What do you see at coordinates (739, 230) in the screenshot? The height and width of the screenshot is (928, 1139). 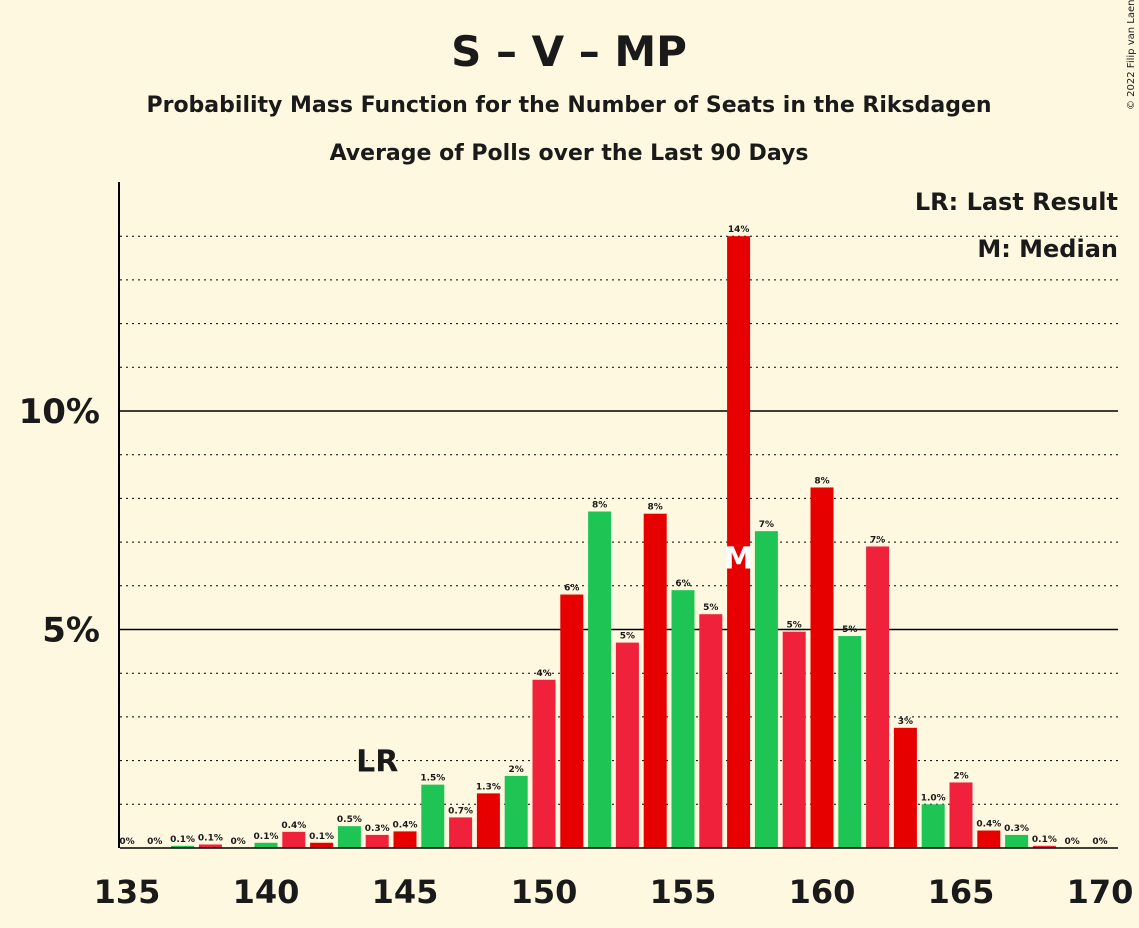 I see `bar-value-label: 14%` at bounding box center [739, 230].